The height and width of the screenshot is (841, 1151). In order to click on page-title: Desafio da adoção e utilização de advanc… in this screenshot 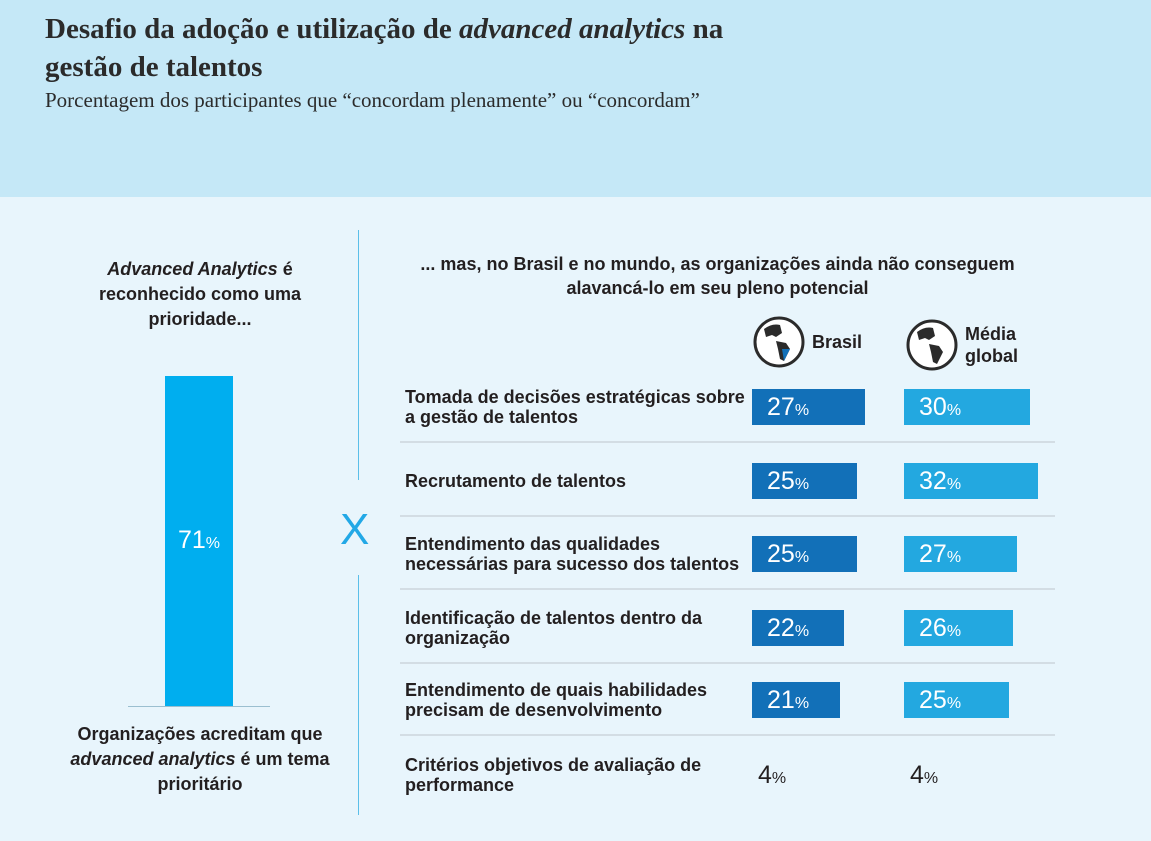, I will do `click(384, 48)`.